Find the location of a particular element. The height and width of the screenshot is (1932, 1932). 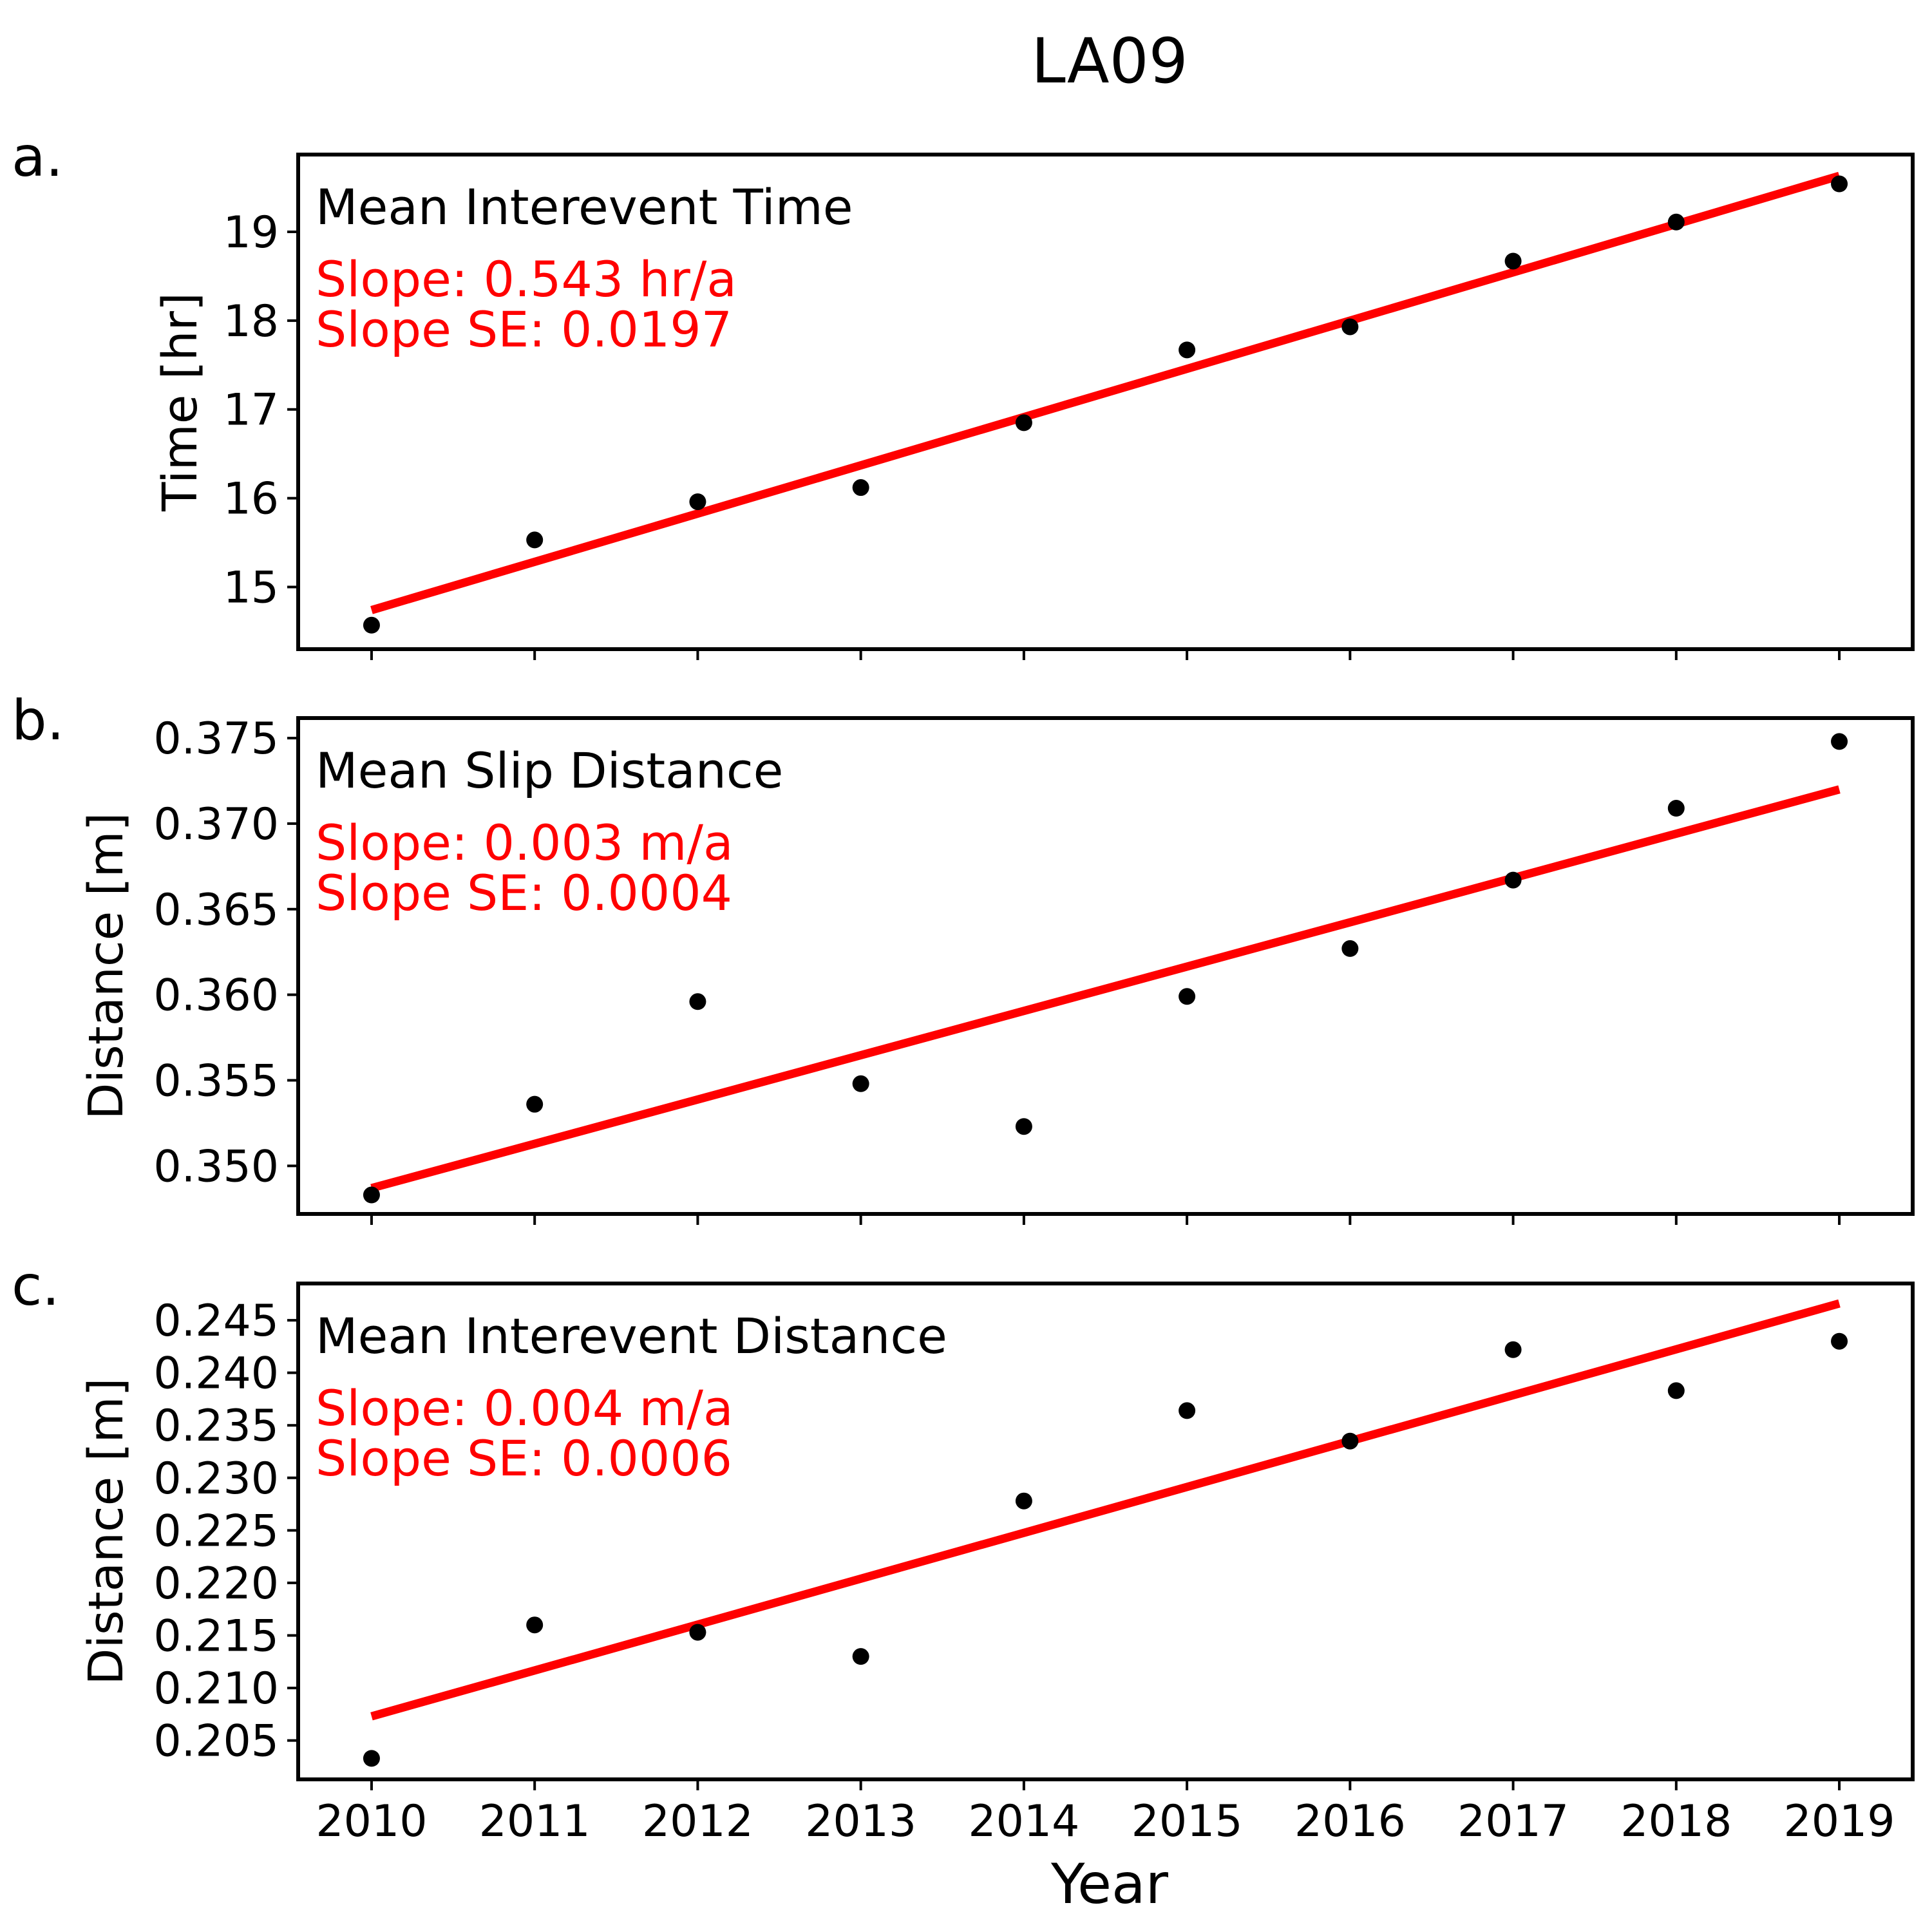

x-tick-label: 2016 is located at coordinates (1350, 1822).